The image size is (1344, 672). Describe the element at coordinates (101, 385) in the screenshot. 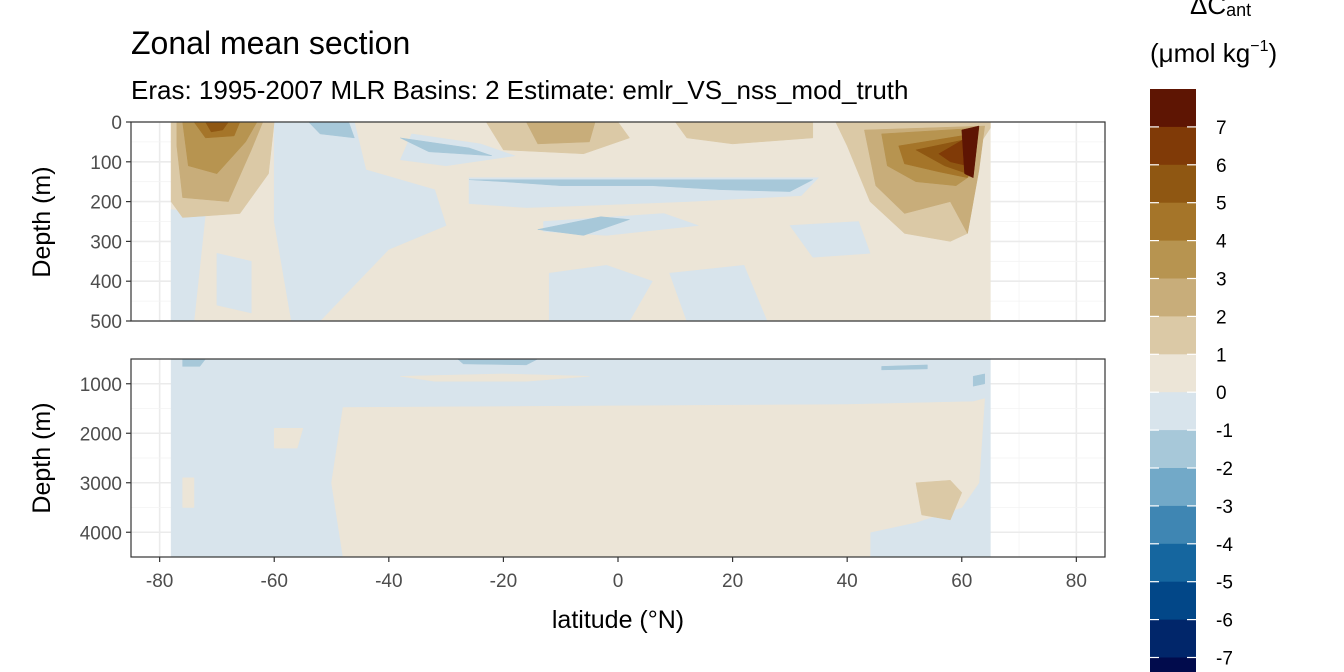

I see `y-tick-label: 1000` at that location.